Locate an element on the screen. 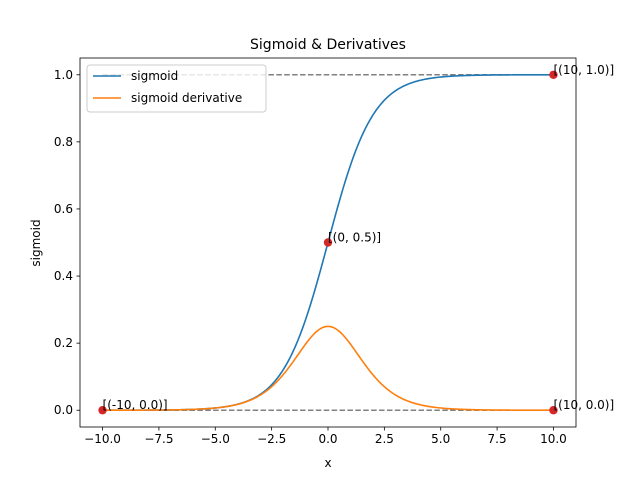 The height and width of the screenshot is (480, 640). x-tick-label: 0.0 is located at coordinates (327, 439).